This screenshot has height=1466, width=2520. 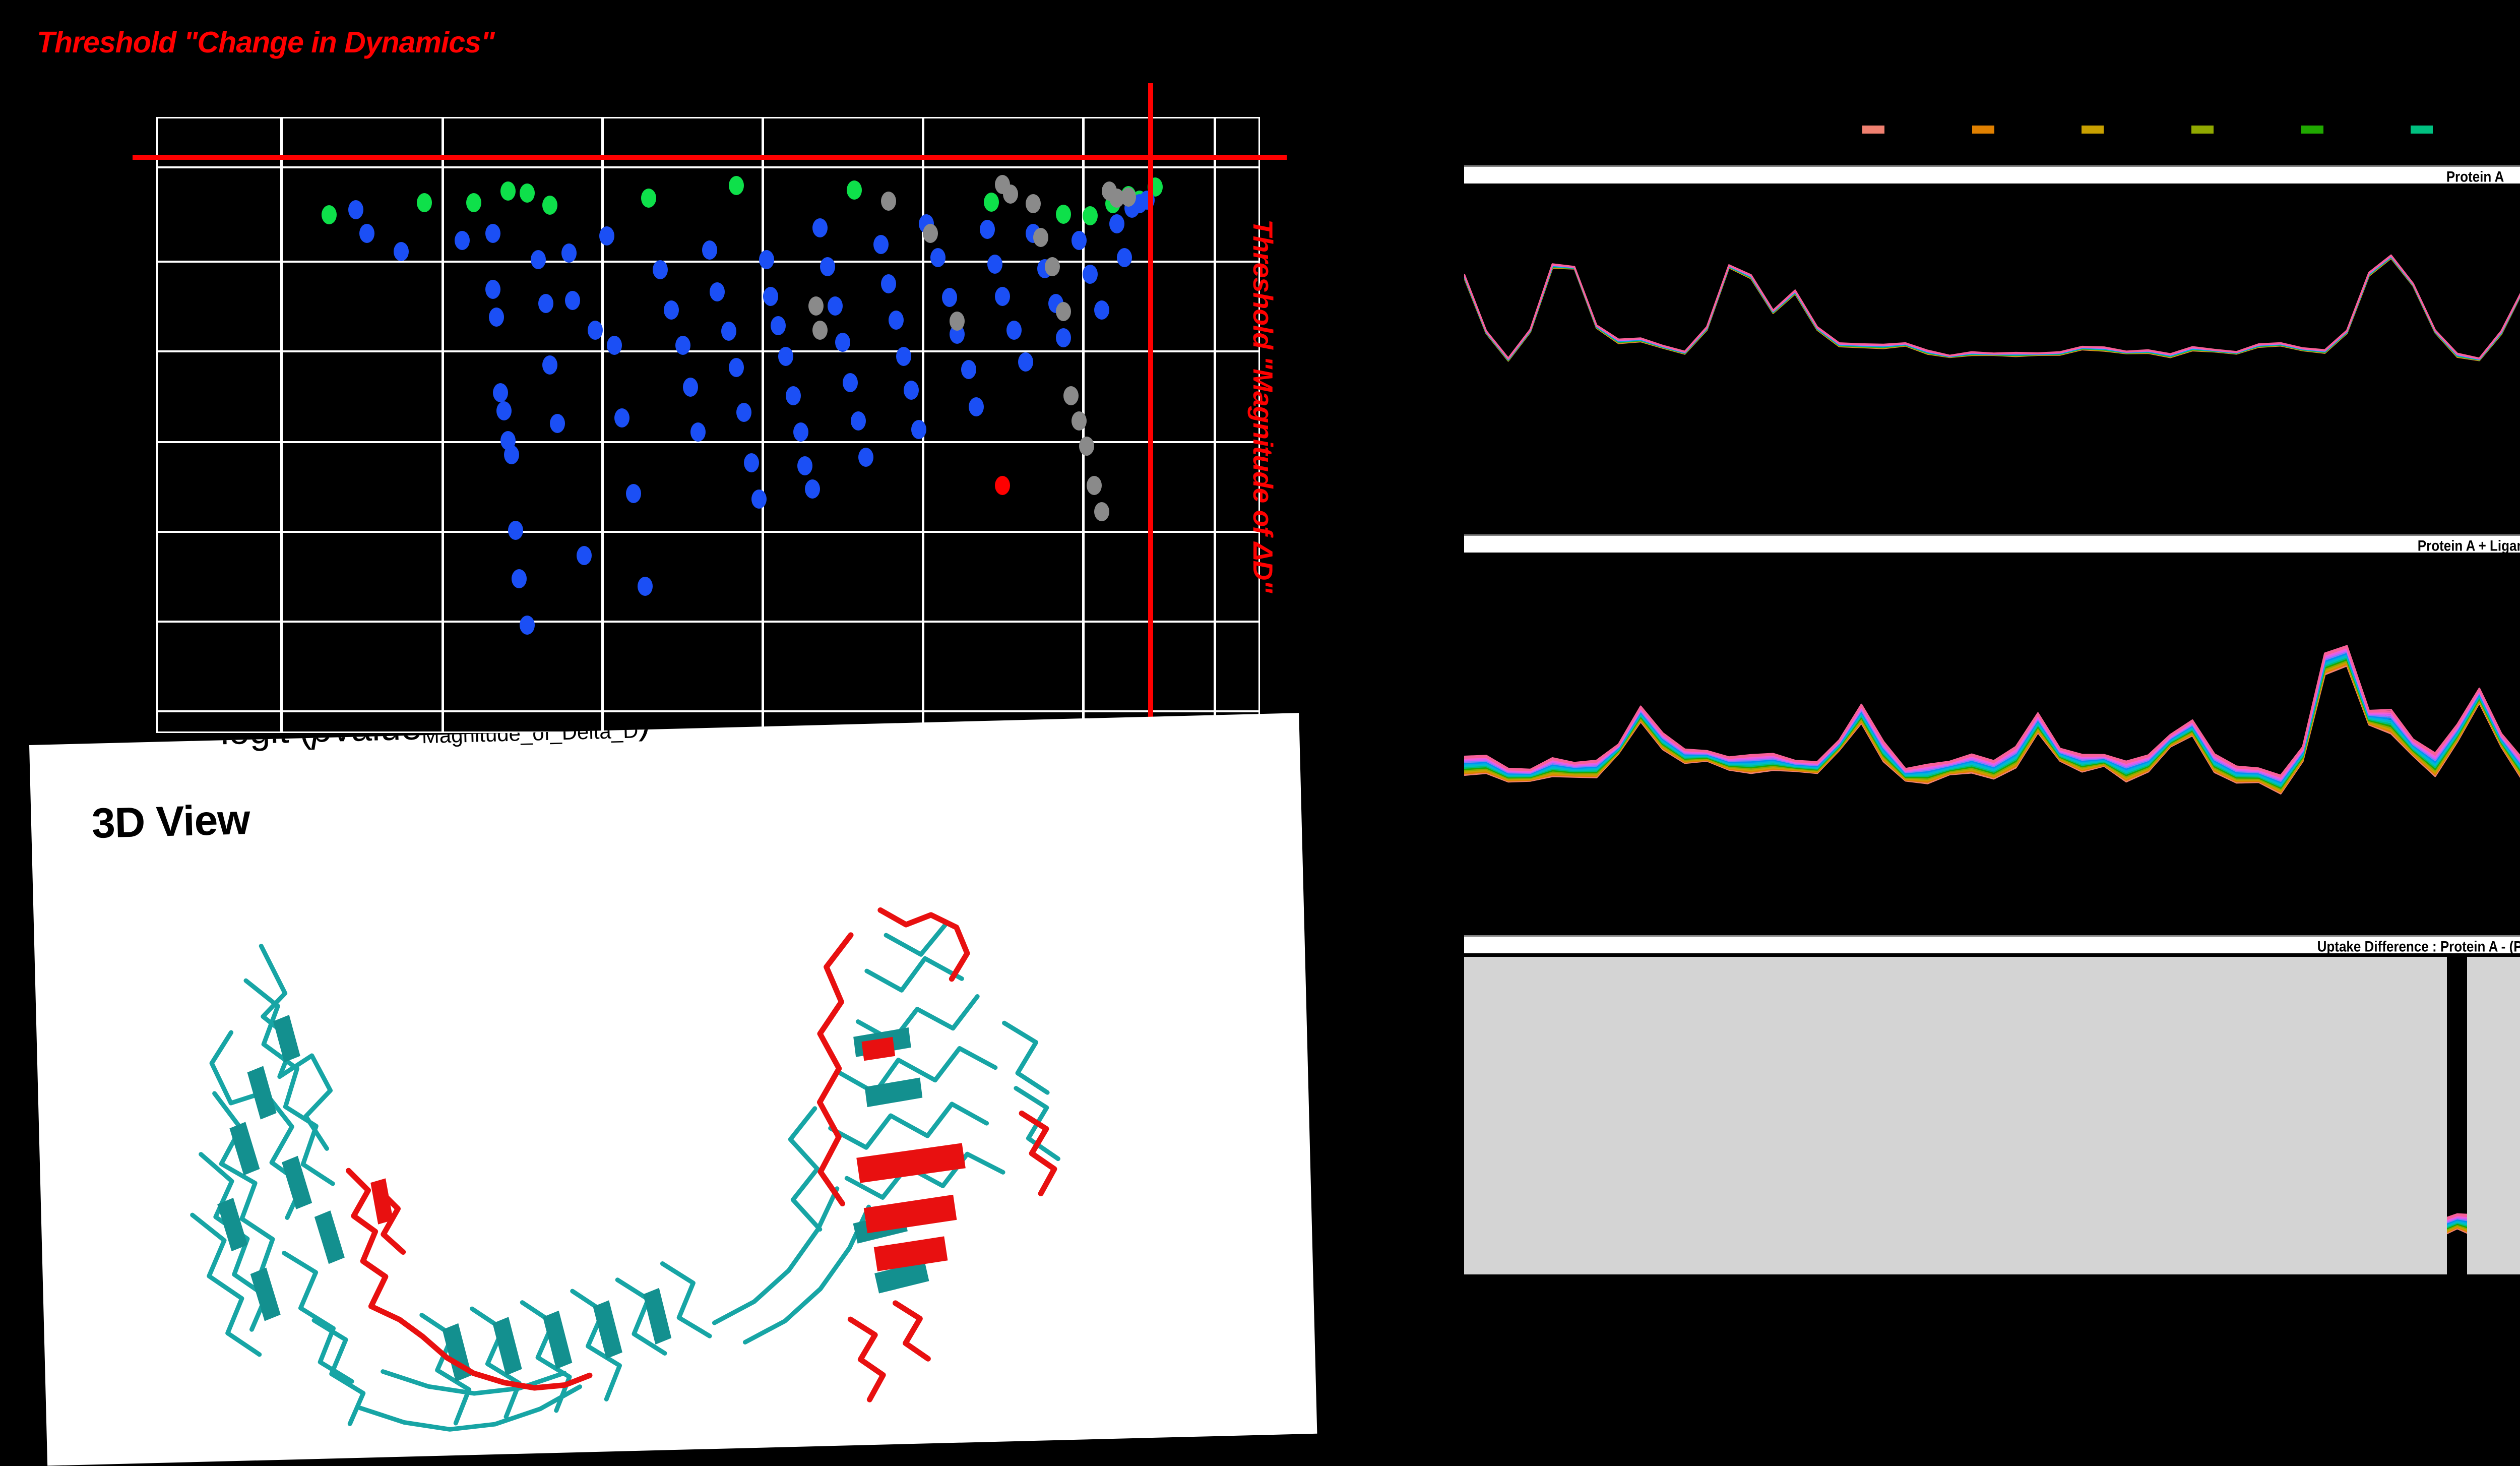 I want to click on uptake-legend, so click(x=1992, y=131).